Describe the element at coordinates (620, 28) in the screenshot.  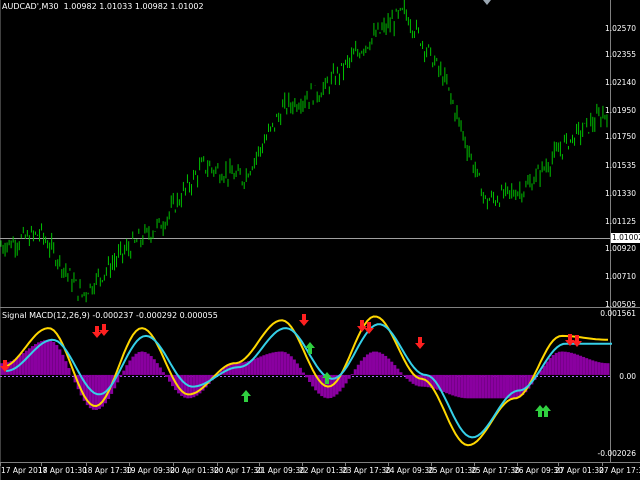
I see `price-tick-label: 1.02570` at that location.